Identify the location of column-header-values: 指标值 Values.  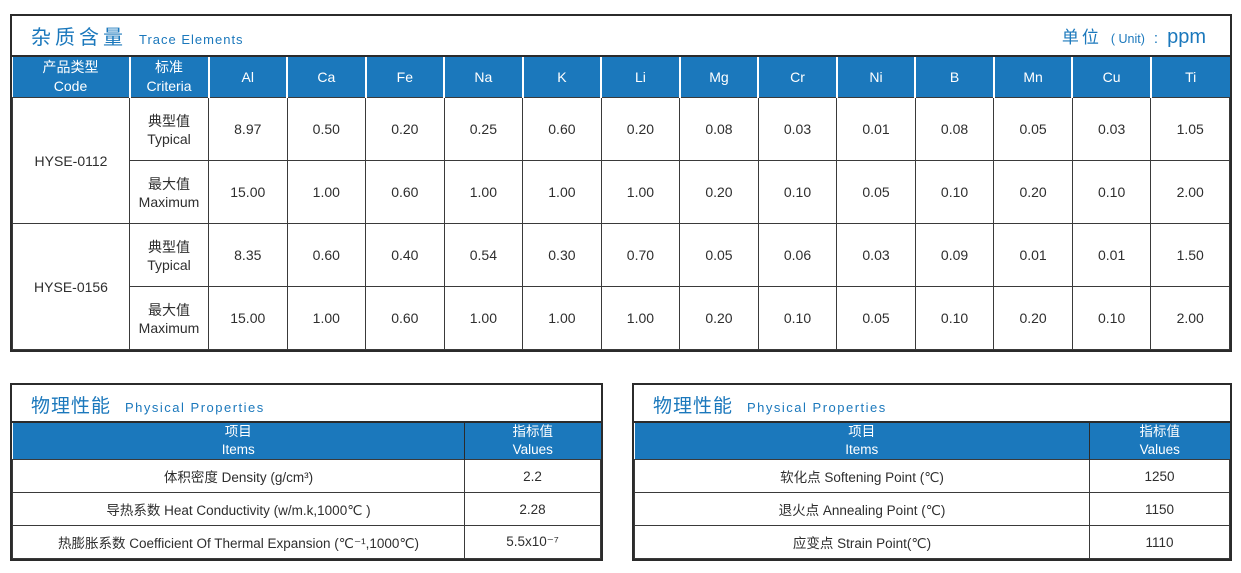
(1159, 441).